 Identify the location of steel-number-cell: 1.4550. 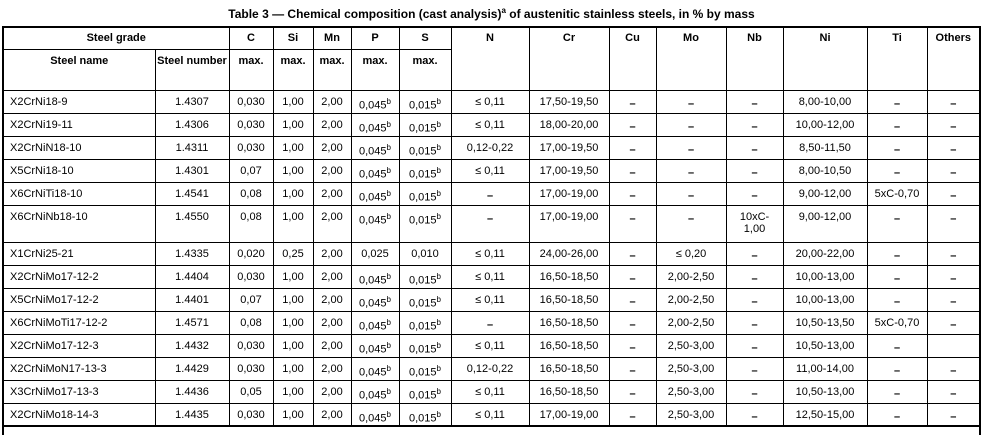
(192, 223).